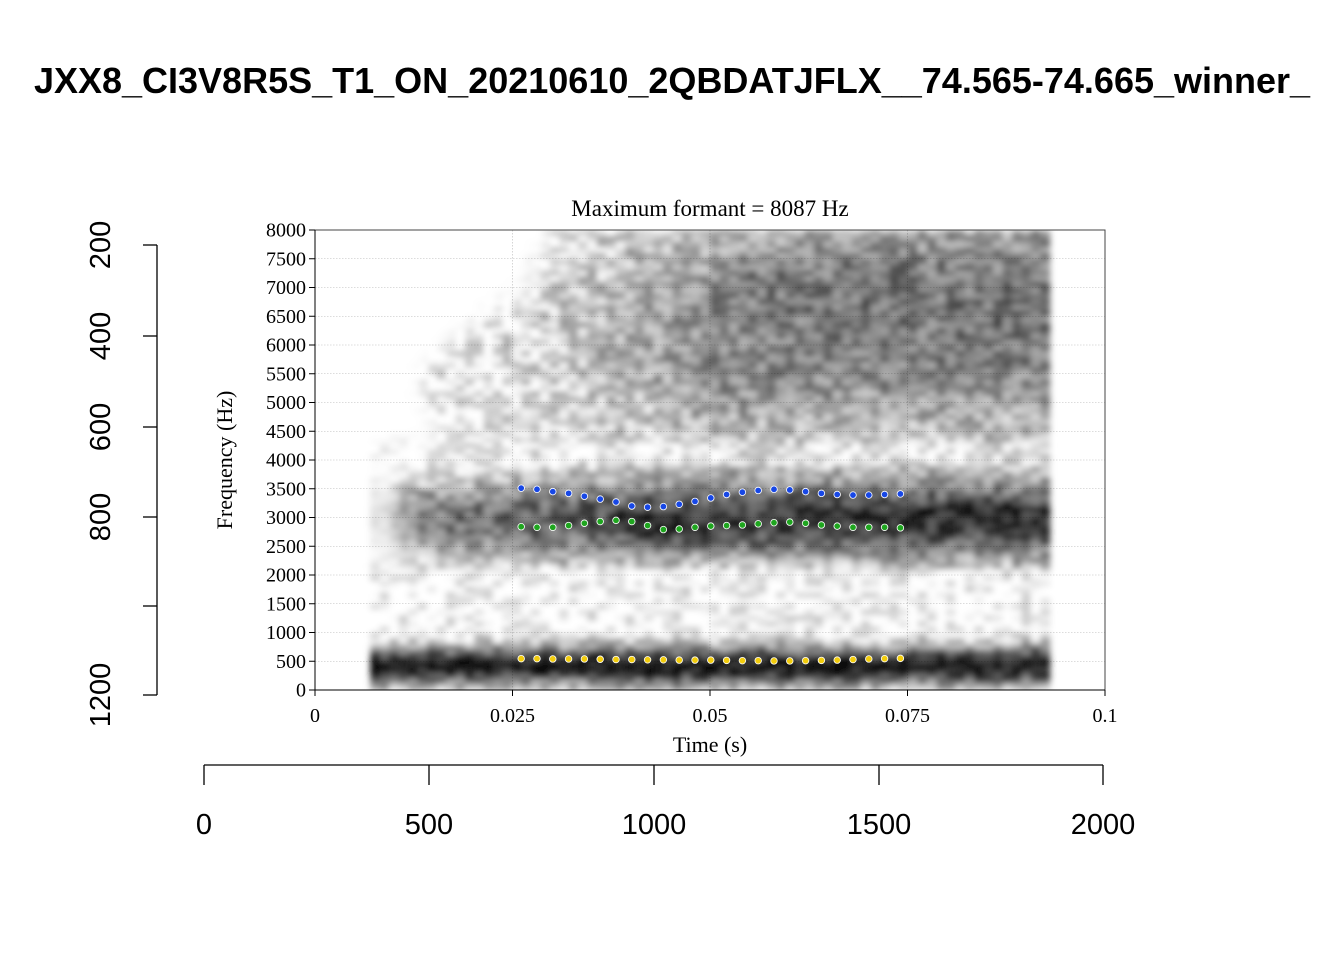  Describe the element at coordinates (286, 317) in the screenshot. I see `y-tick-label: 6500` at that location.